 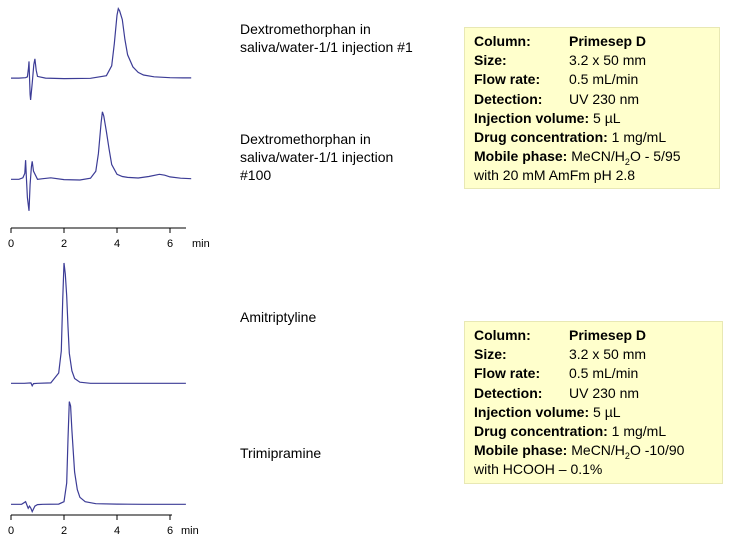 I want to click on mobile-phase-line2: with 20 mM AmFm pH 2.8, so click(x=555, y=175).